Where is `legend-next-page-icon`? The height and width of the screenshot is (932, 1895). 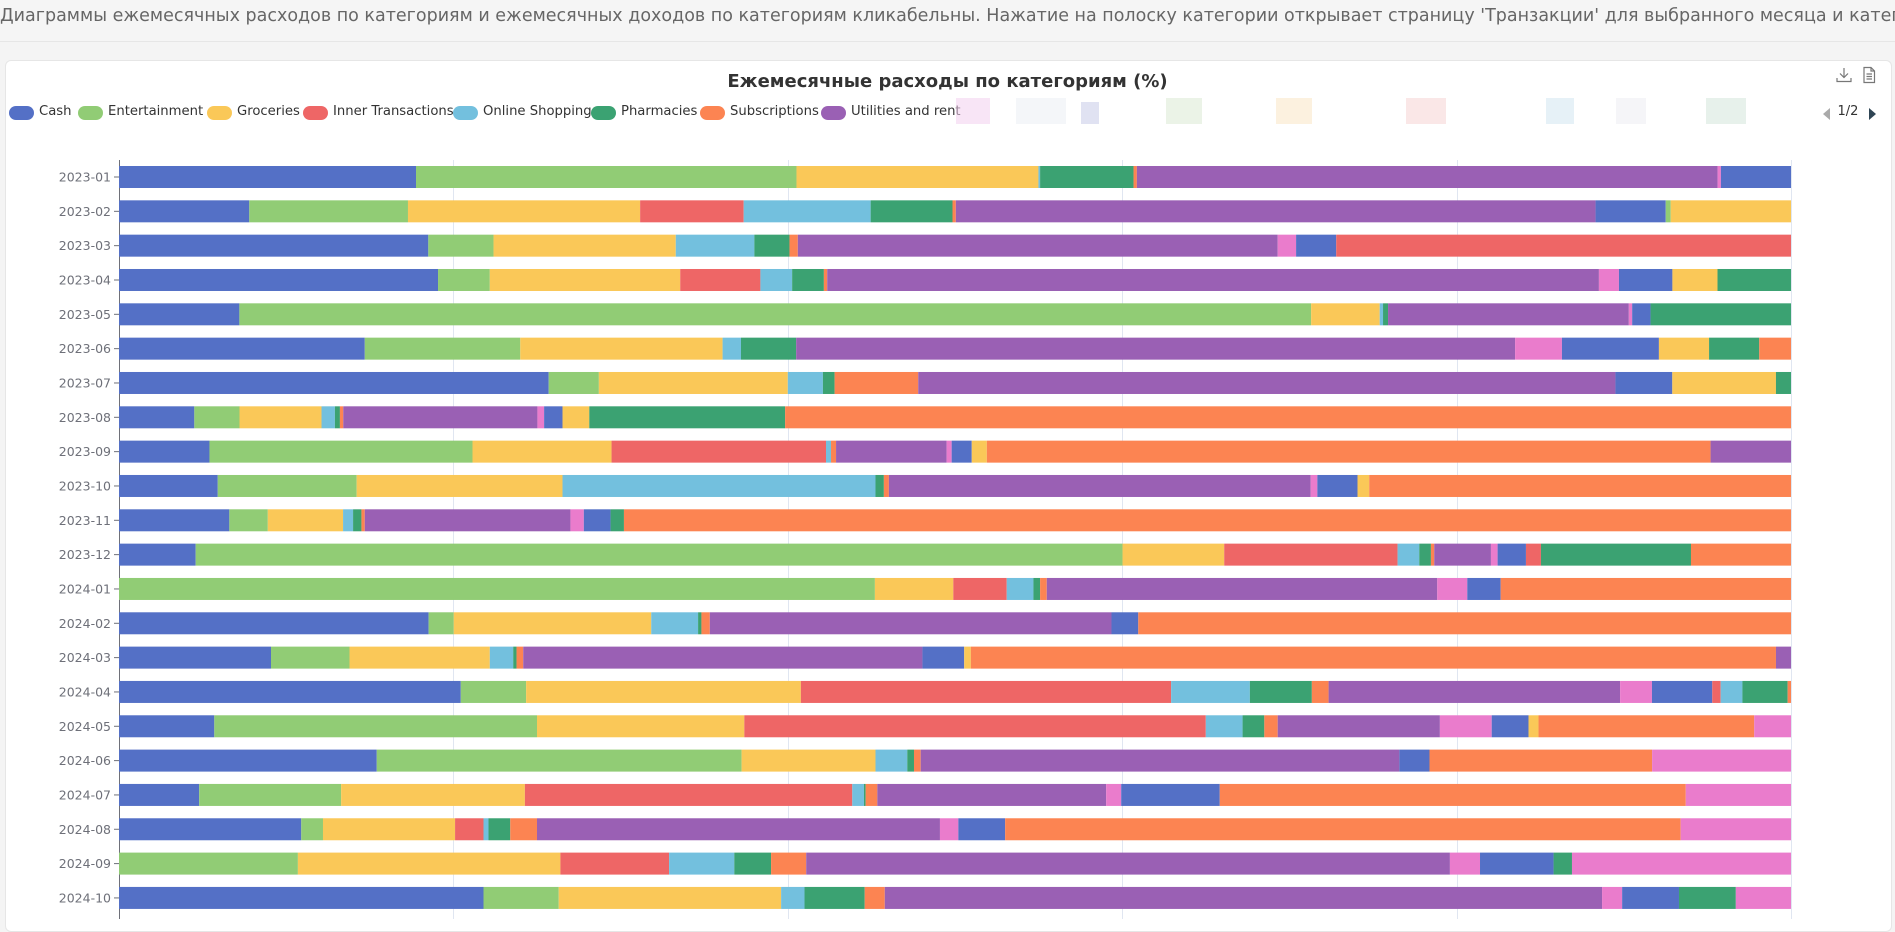 legend-next-page-icon is located at coordinates (1873, 114).